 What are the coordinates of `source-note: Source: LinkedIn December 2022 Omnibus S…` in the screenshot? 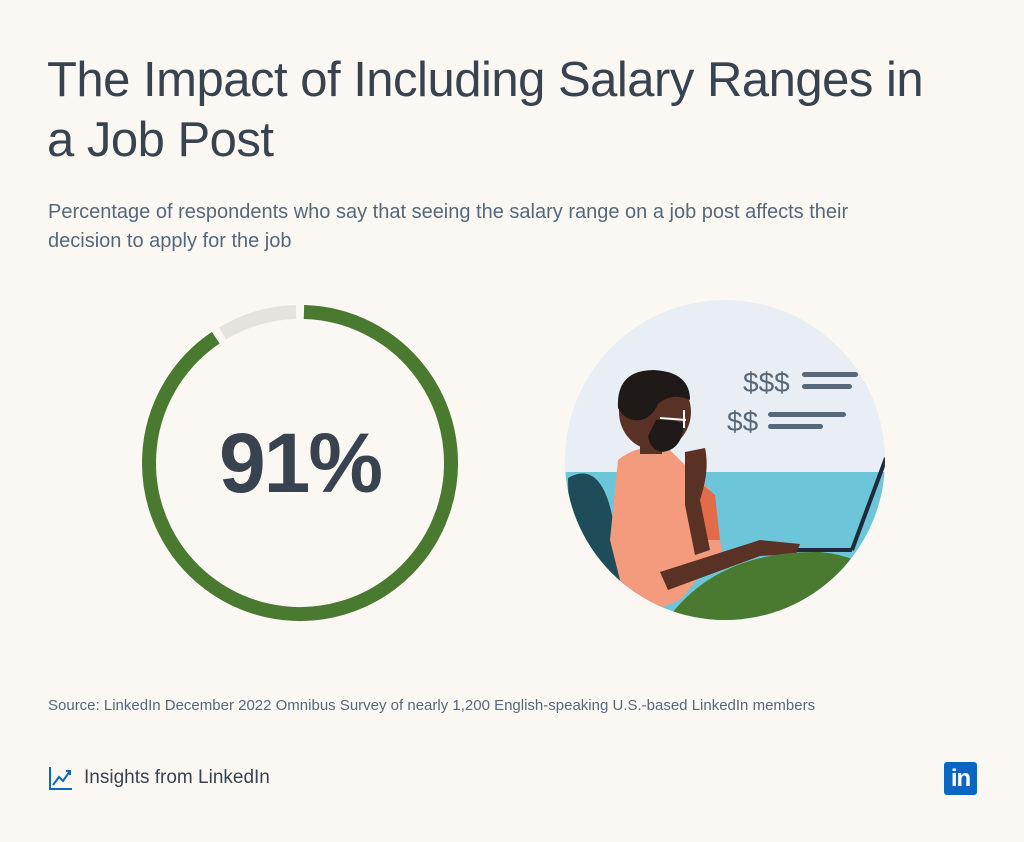 It's located at (432, 705).